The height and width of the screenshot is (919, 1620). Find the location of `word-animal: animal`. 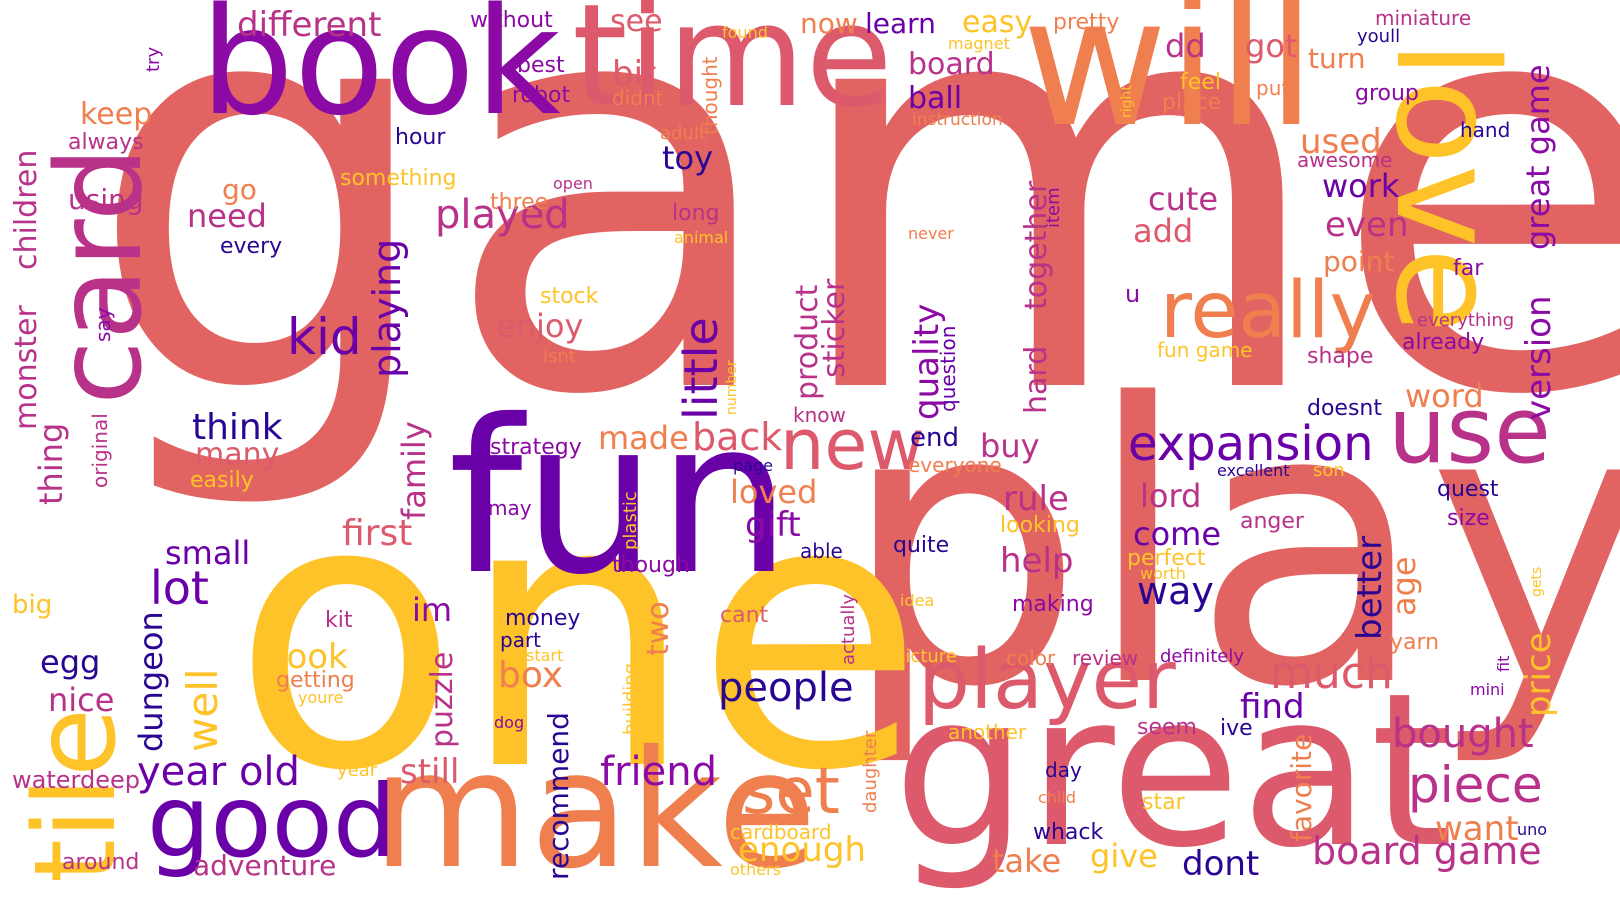

word-animal: animal is located at coordinates (701, 237).